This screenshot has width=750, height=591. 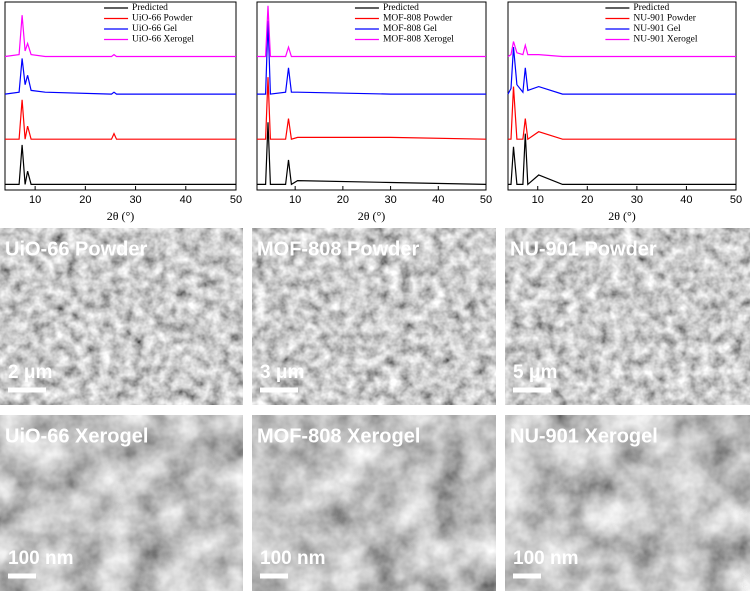 What do you see at coordinates (338, 436) in the screenshot?
I see `sem-label: MOF-808 Xerogel` at bounding box center [338, 436].